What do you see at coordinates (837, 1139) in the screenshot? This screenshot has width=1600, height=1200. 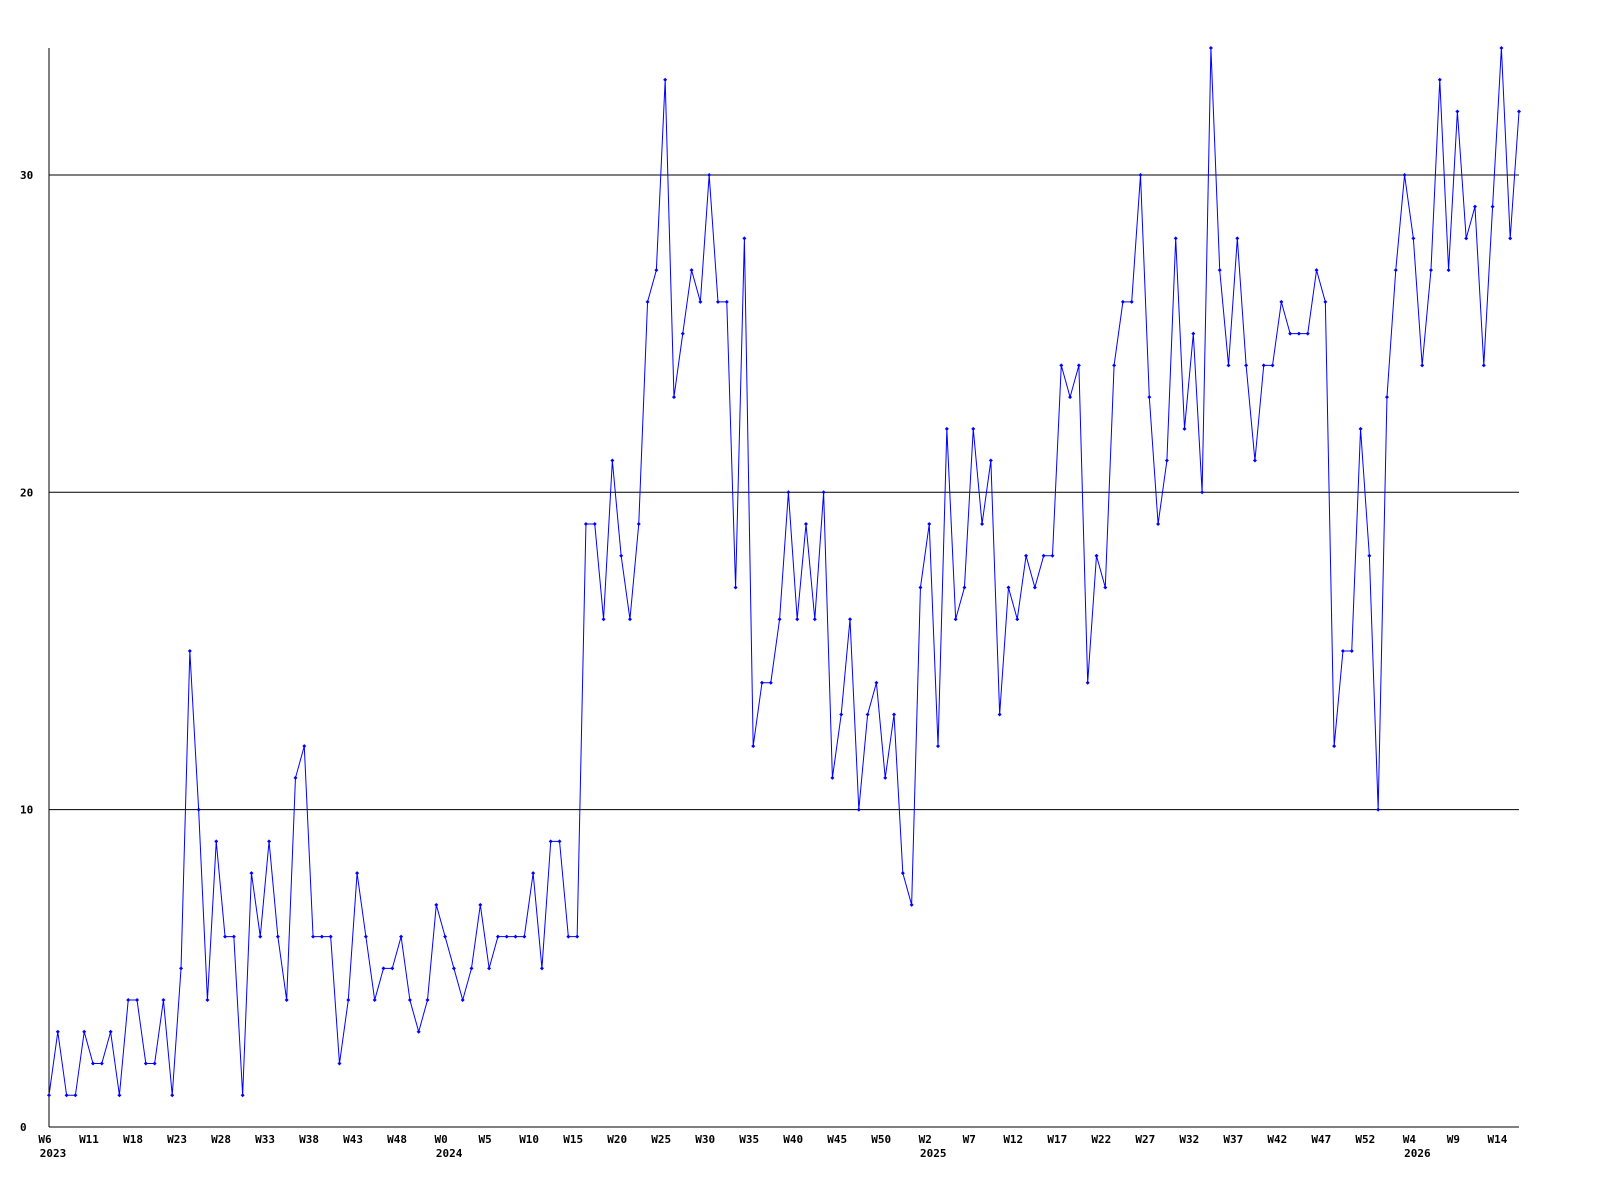 I see `x-tick-label: W45` at bounding box center [837, 1139].